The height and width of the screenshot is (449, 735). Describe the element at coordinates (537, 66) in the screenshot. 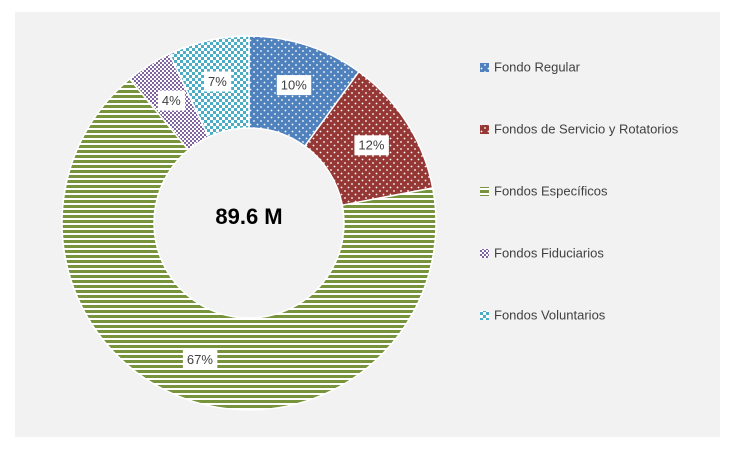

I see `legend-label: Fondo Regular` at that location.